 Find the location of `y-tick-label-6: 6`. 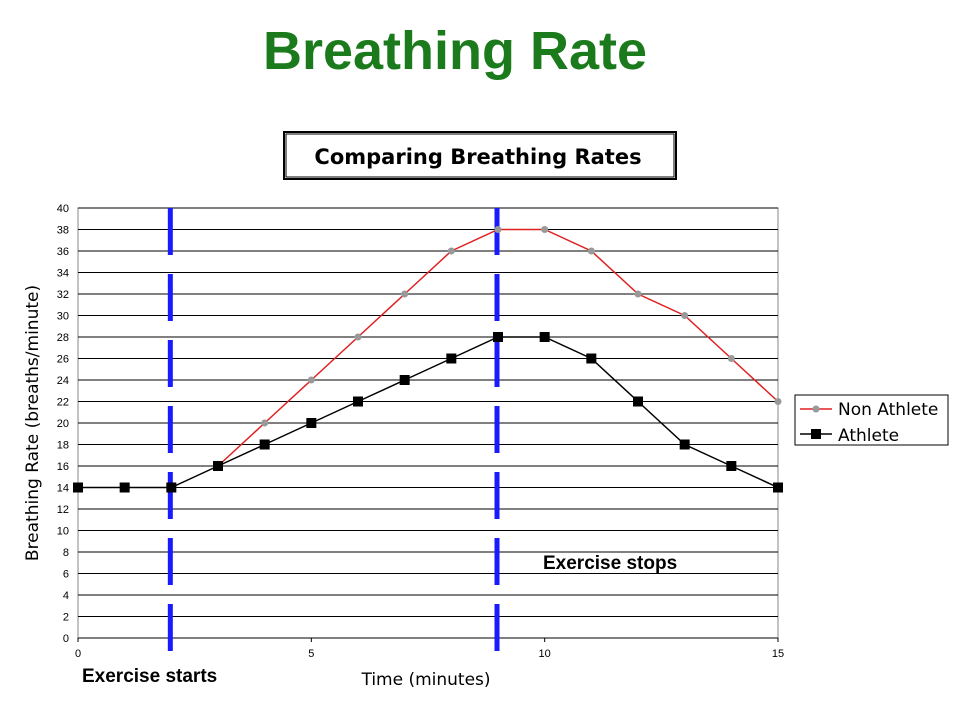

y-tick-label-6: 6 is located at coordinates (66, 575).